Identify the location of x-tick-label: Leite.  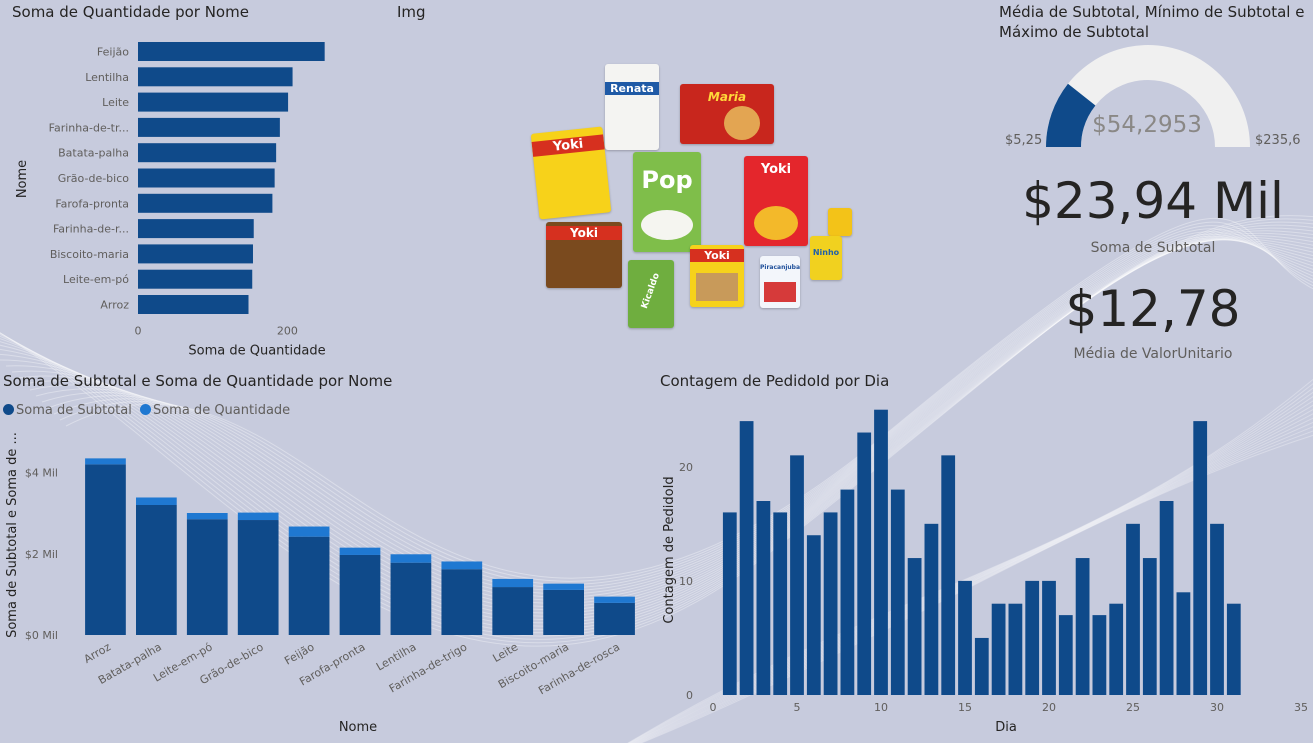
(505, 652).